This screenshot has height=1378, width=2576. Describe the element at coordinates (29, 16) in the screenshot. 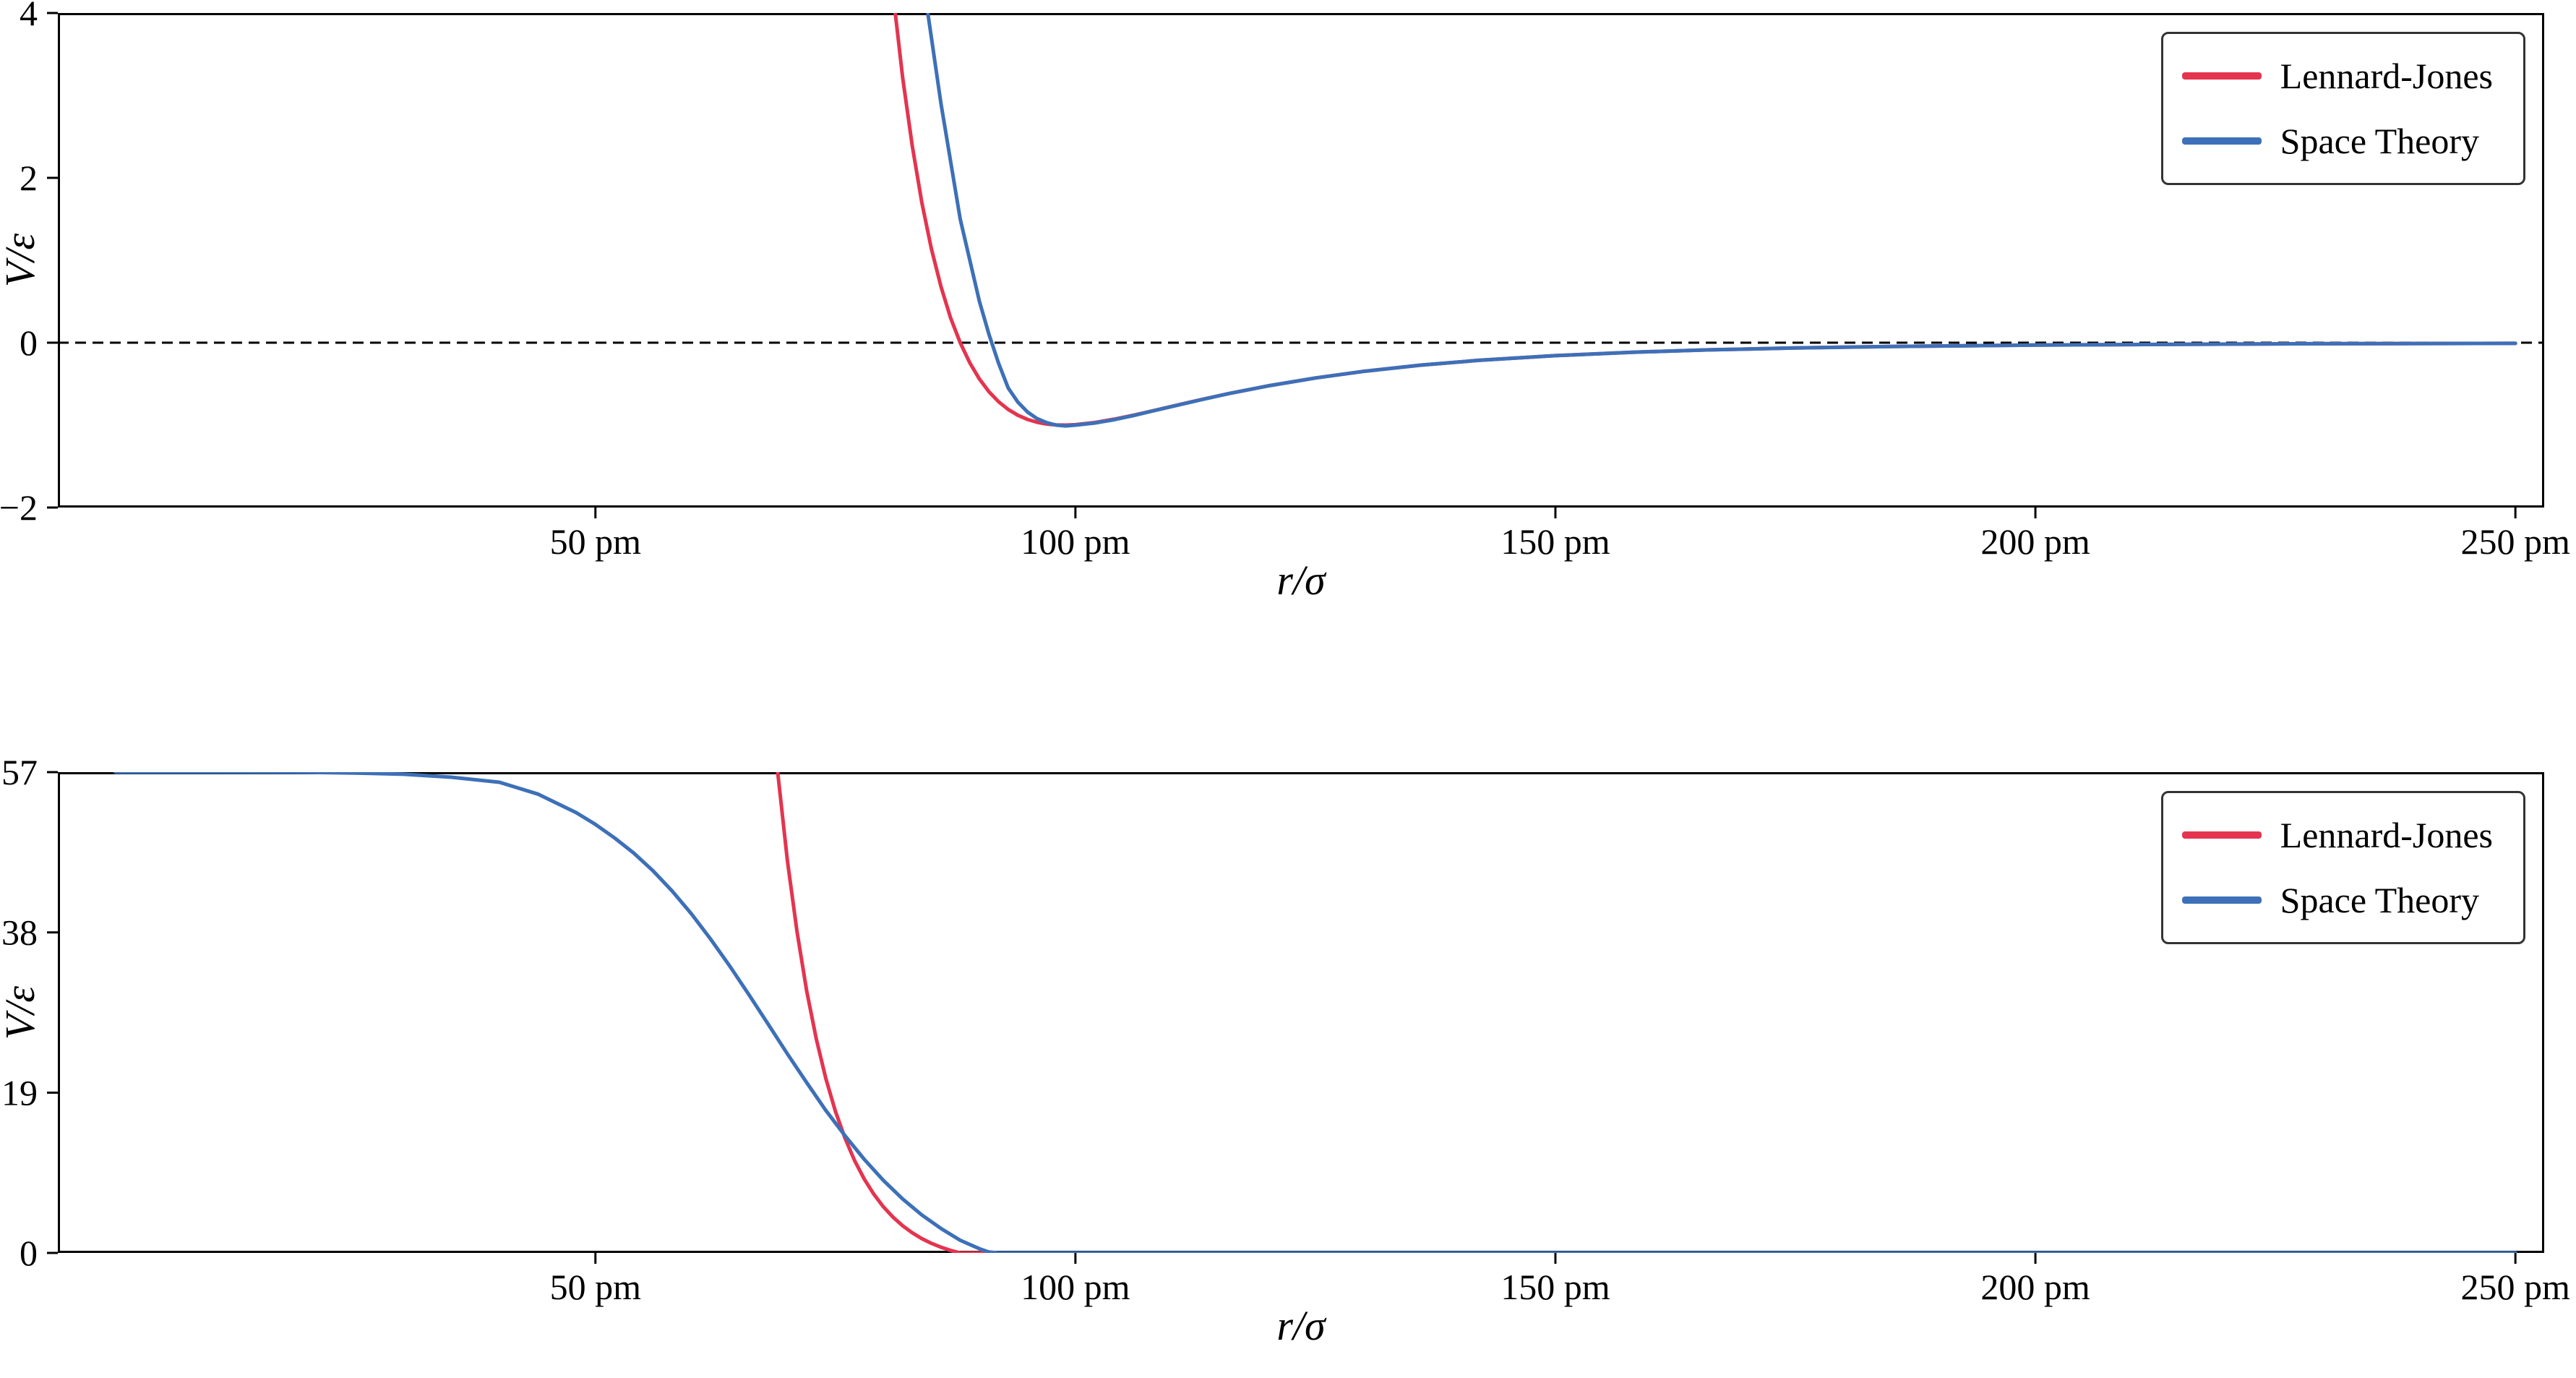

I see `y-tick-label: 4` at that location.